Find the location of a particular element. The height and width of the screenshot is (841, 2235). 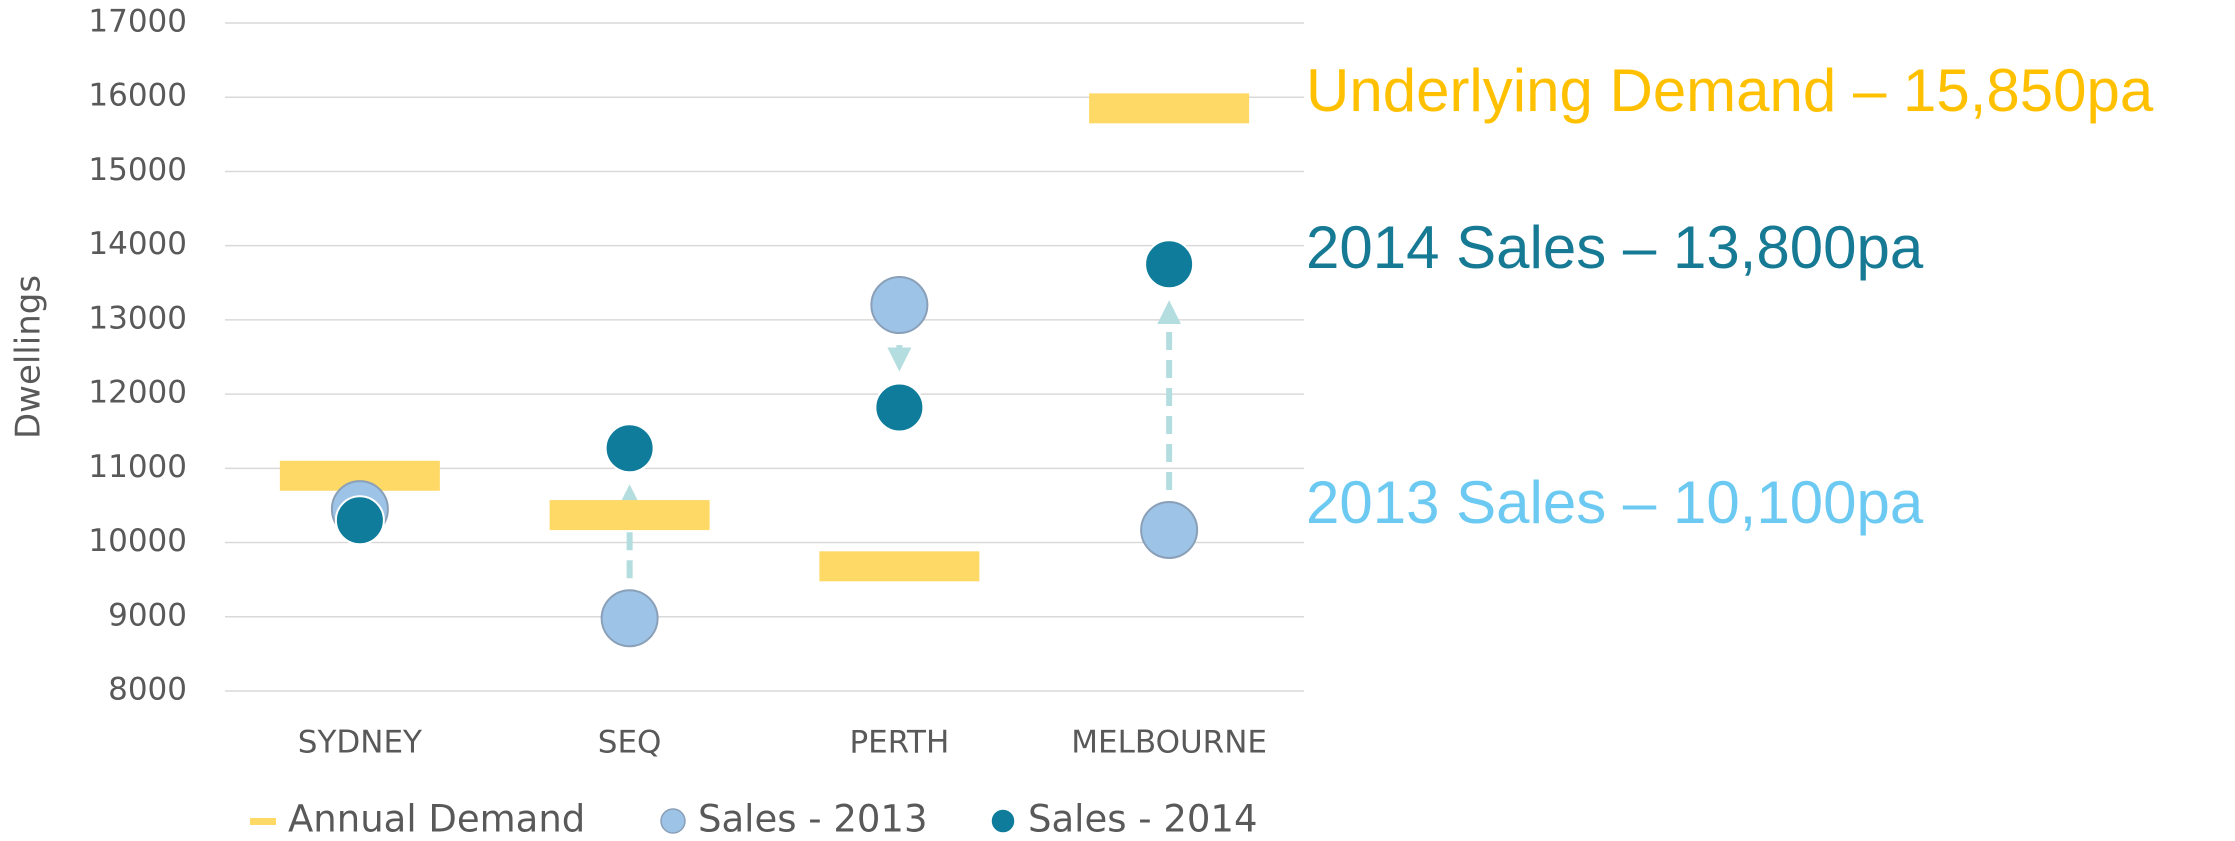

x-tick-label: SEQ is located at coordinates (630, 743).